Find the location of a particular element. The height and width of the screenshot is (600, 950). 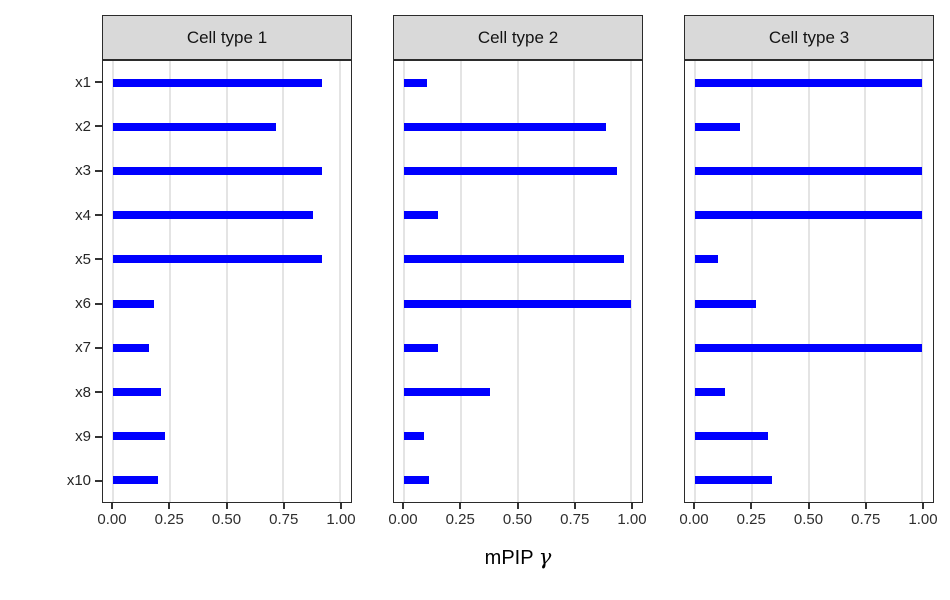

x-axis-tick-label: 0.75 is located at coordinates (284, 519).